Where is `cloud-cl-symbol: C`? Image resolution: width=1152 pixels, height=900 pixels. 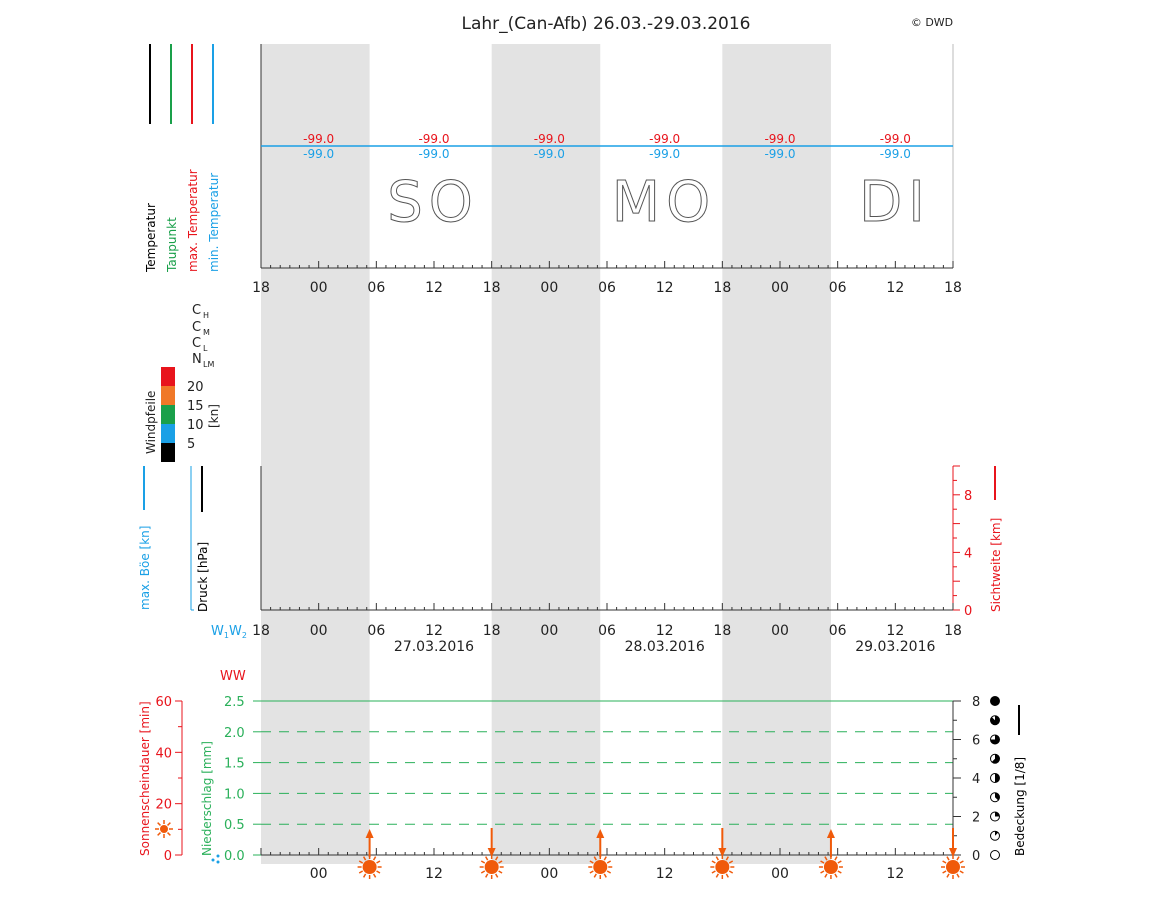 cloud-cl-symbol: C is located at coordinates (196, 343).